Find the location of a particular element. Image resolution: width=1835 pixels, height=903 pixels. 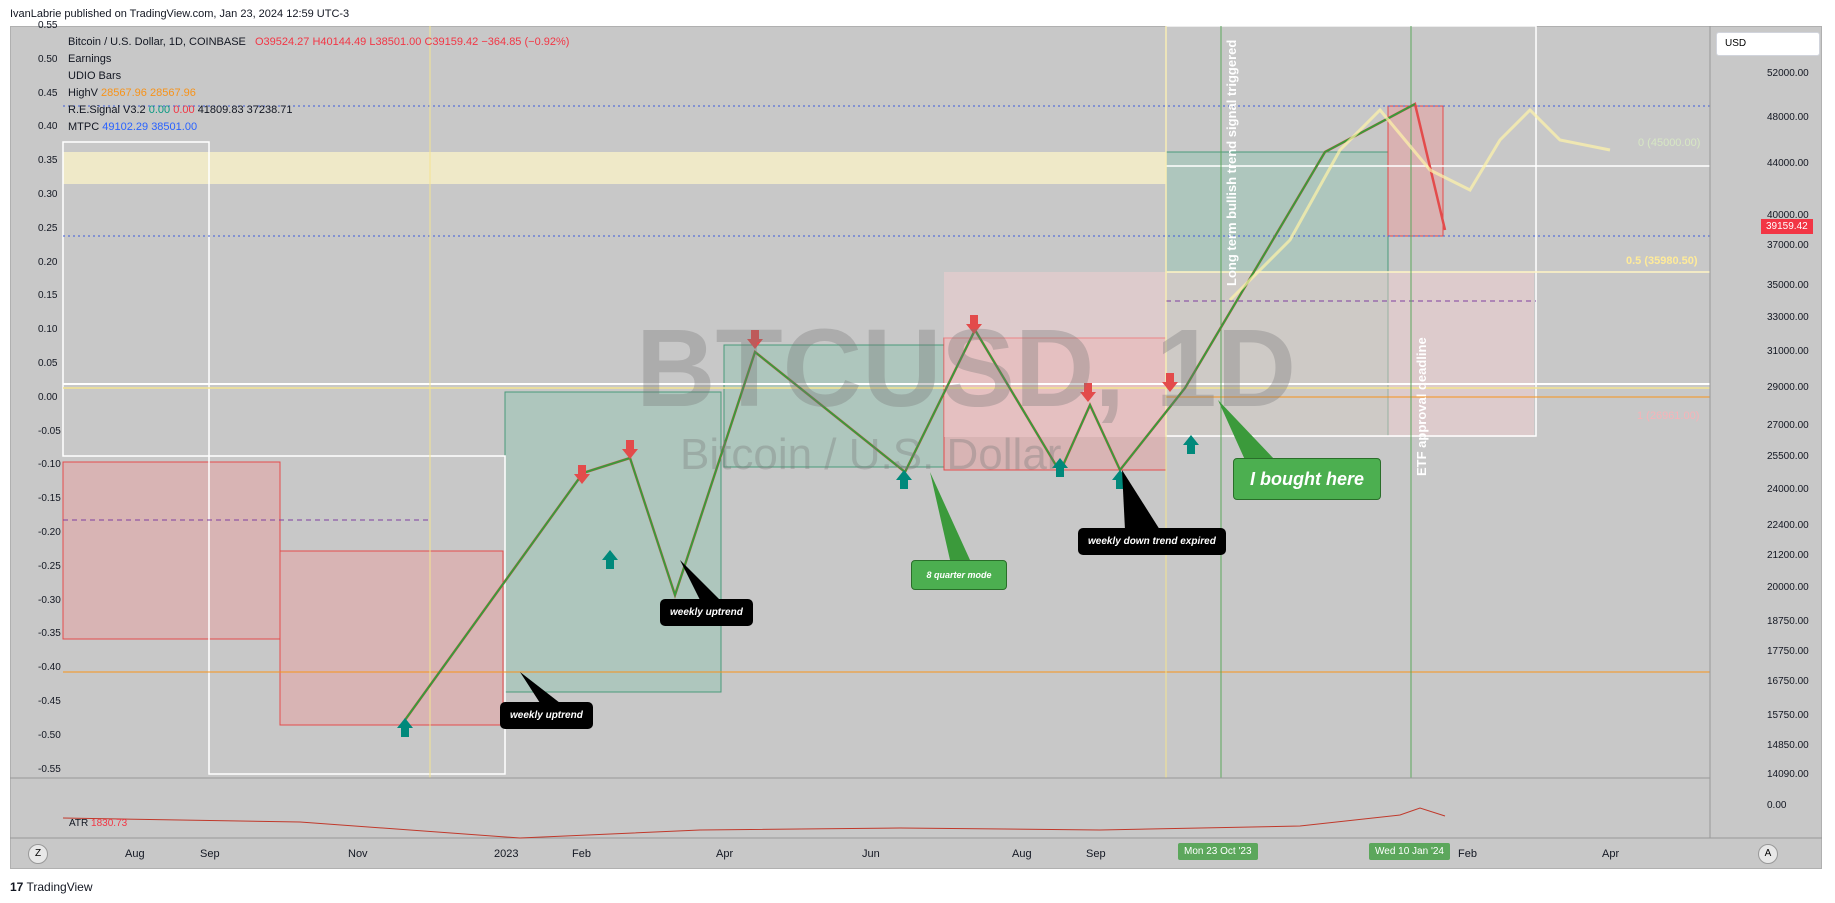

callout-down-trend-expired: weekly down trend expired is located at coordinates (1152, 541).